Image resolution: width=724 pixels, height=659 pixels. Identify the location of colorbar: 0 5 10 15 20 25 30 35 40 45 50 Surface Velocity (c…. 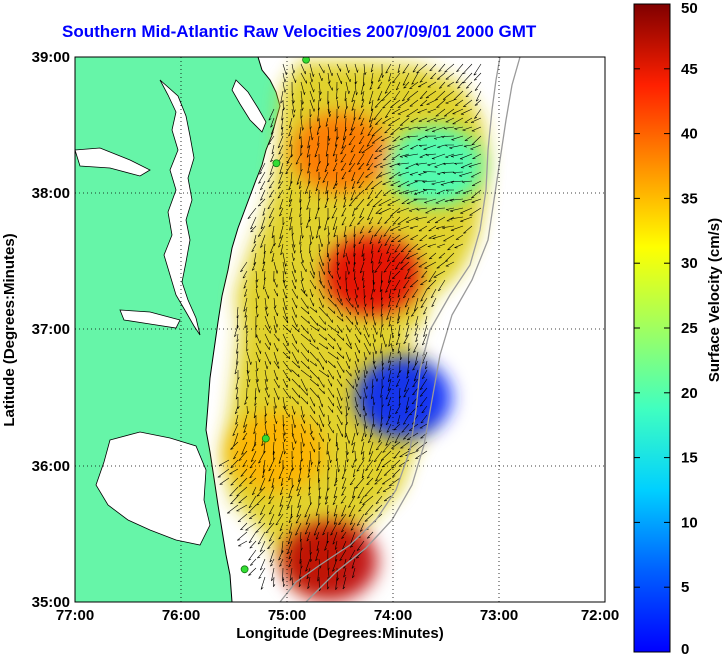
(678, 329).